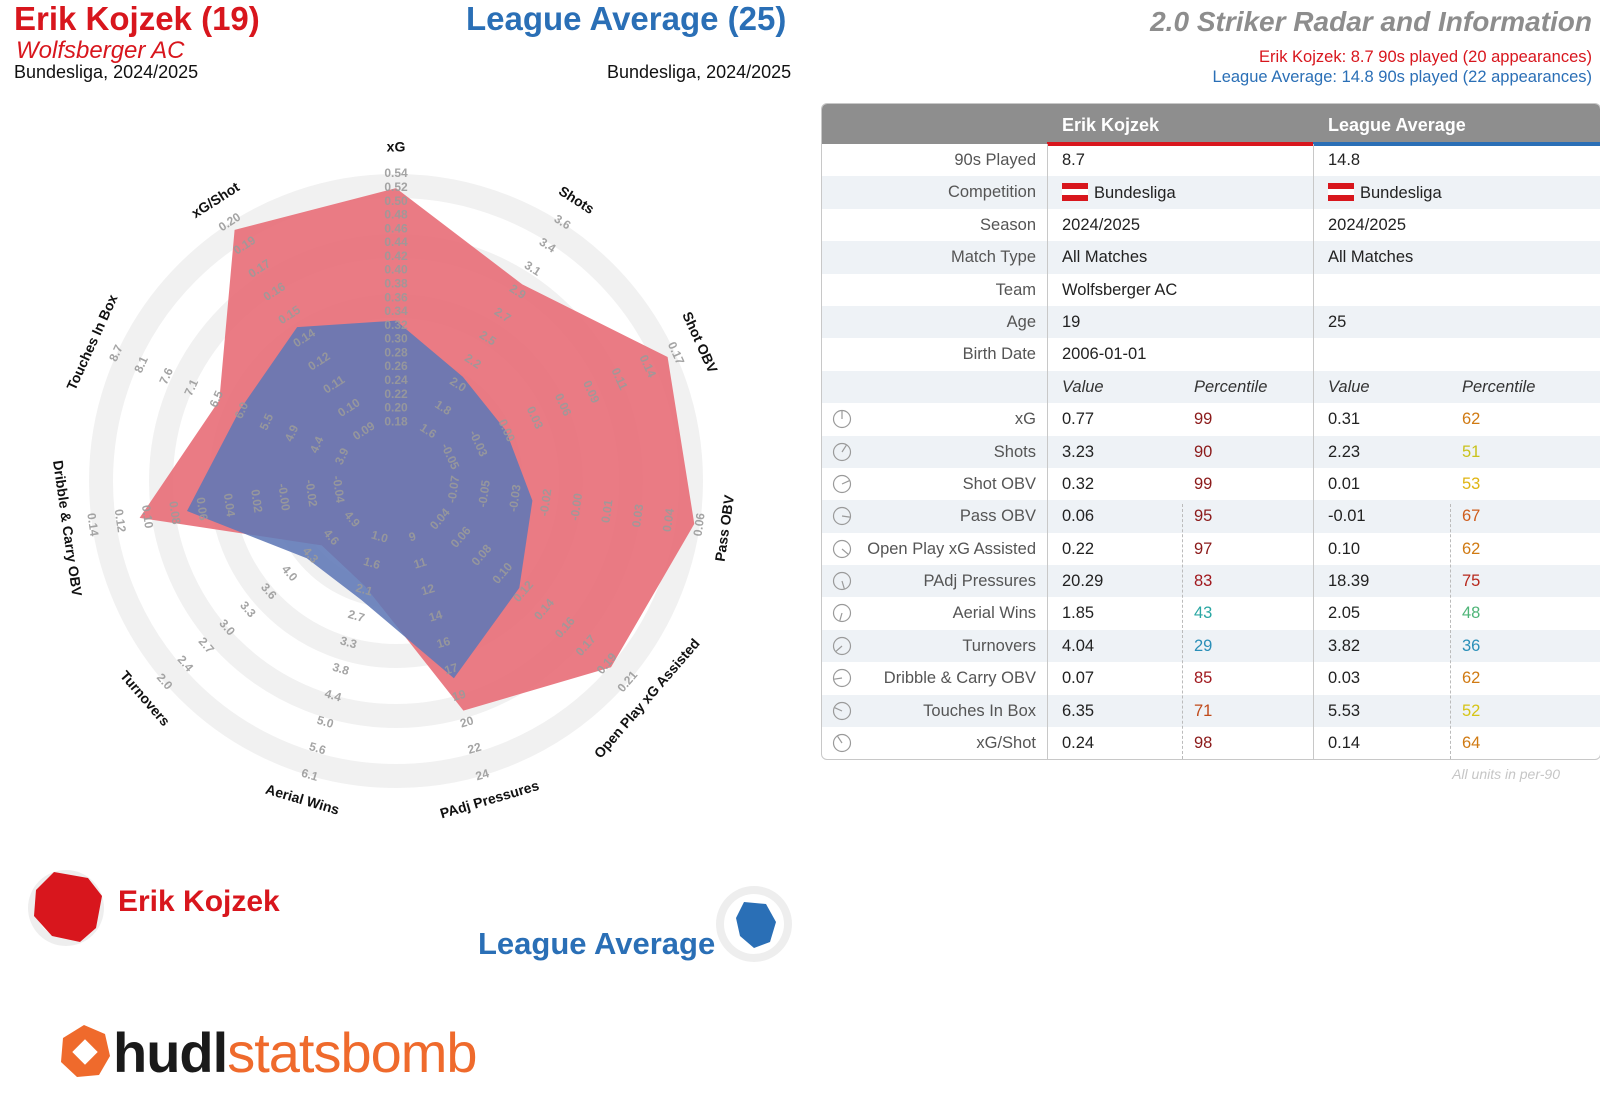 This screenshot has height=1119, width=1600. What do you see at coordinates (1078, 710) in the screenshot?
I see `stat-player-value: 6.35` at bounding box center [1078, 710].